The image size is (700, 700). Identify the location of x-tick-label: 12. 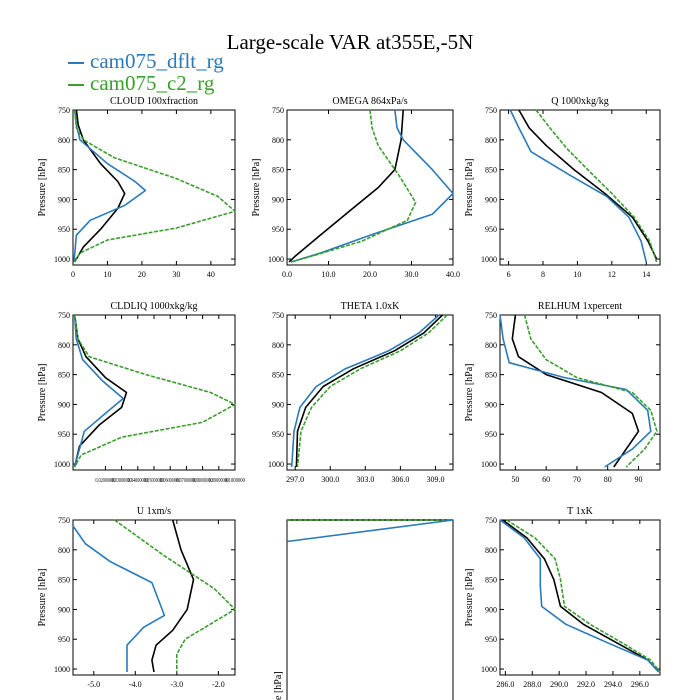
(612, 274).